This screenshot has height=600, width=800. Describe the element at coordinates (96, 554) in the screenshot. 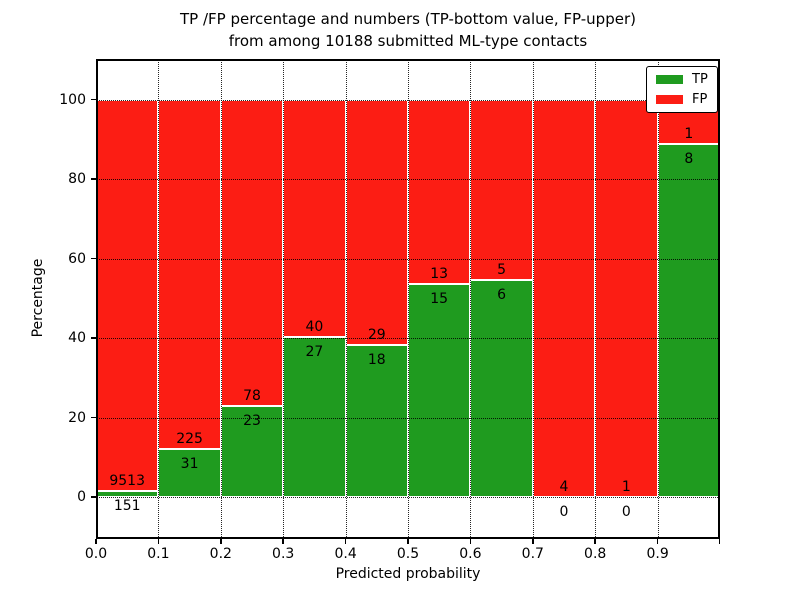

I see `x-tick-label: 0.0` at that location.